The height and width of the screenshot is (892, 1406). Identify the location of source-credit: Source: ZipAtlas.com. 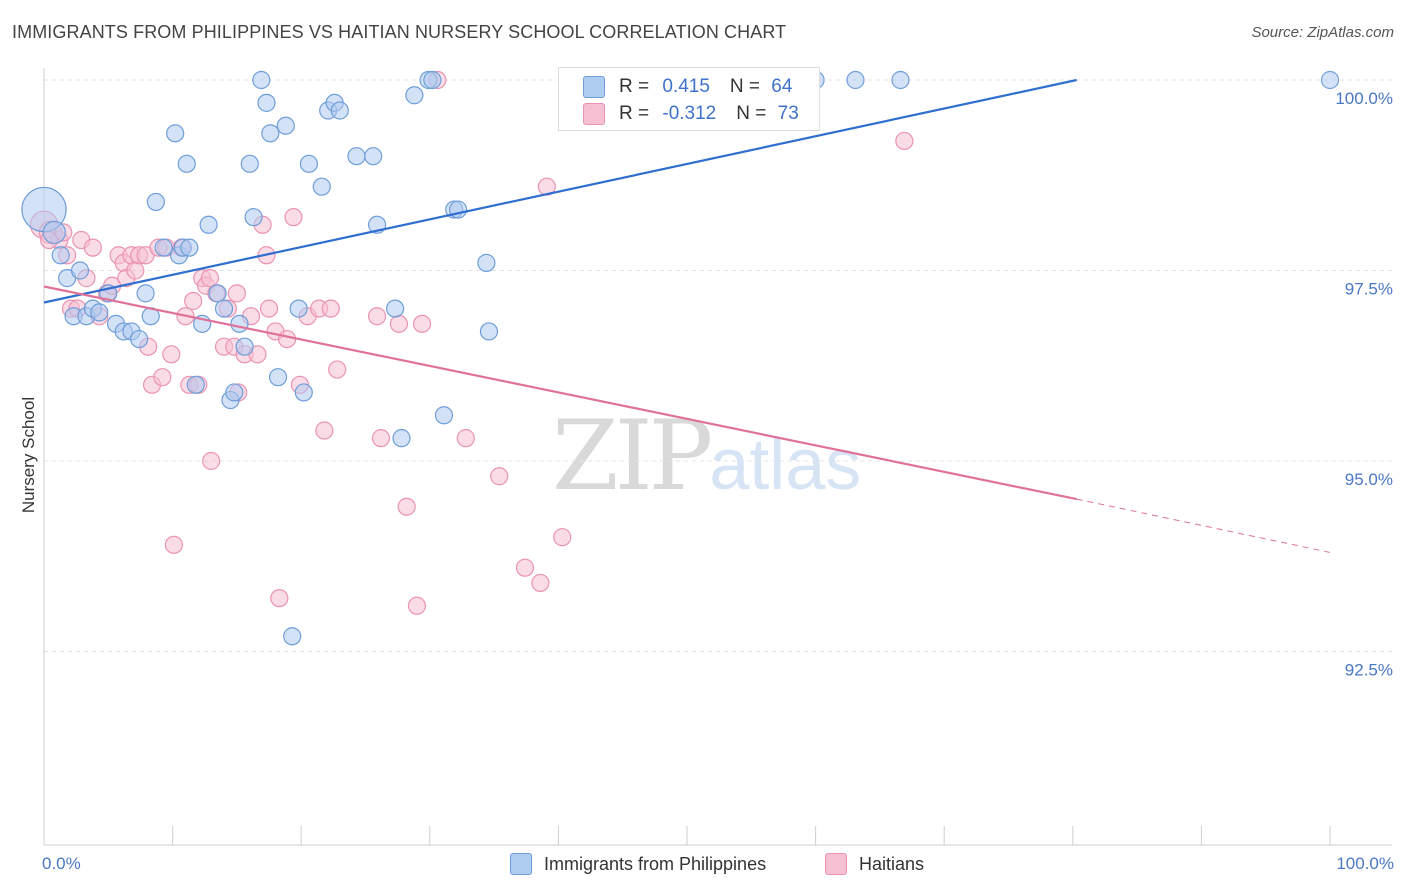
(1322, 32).